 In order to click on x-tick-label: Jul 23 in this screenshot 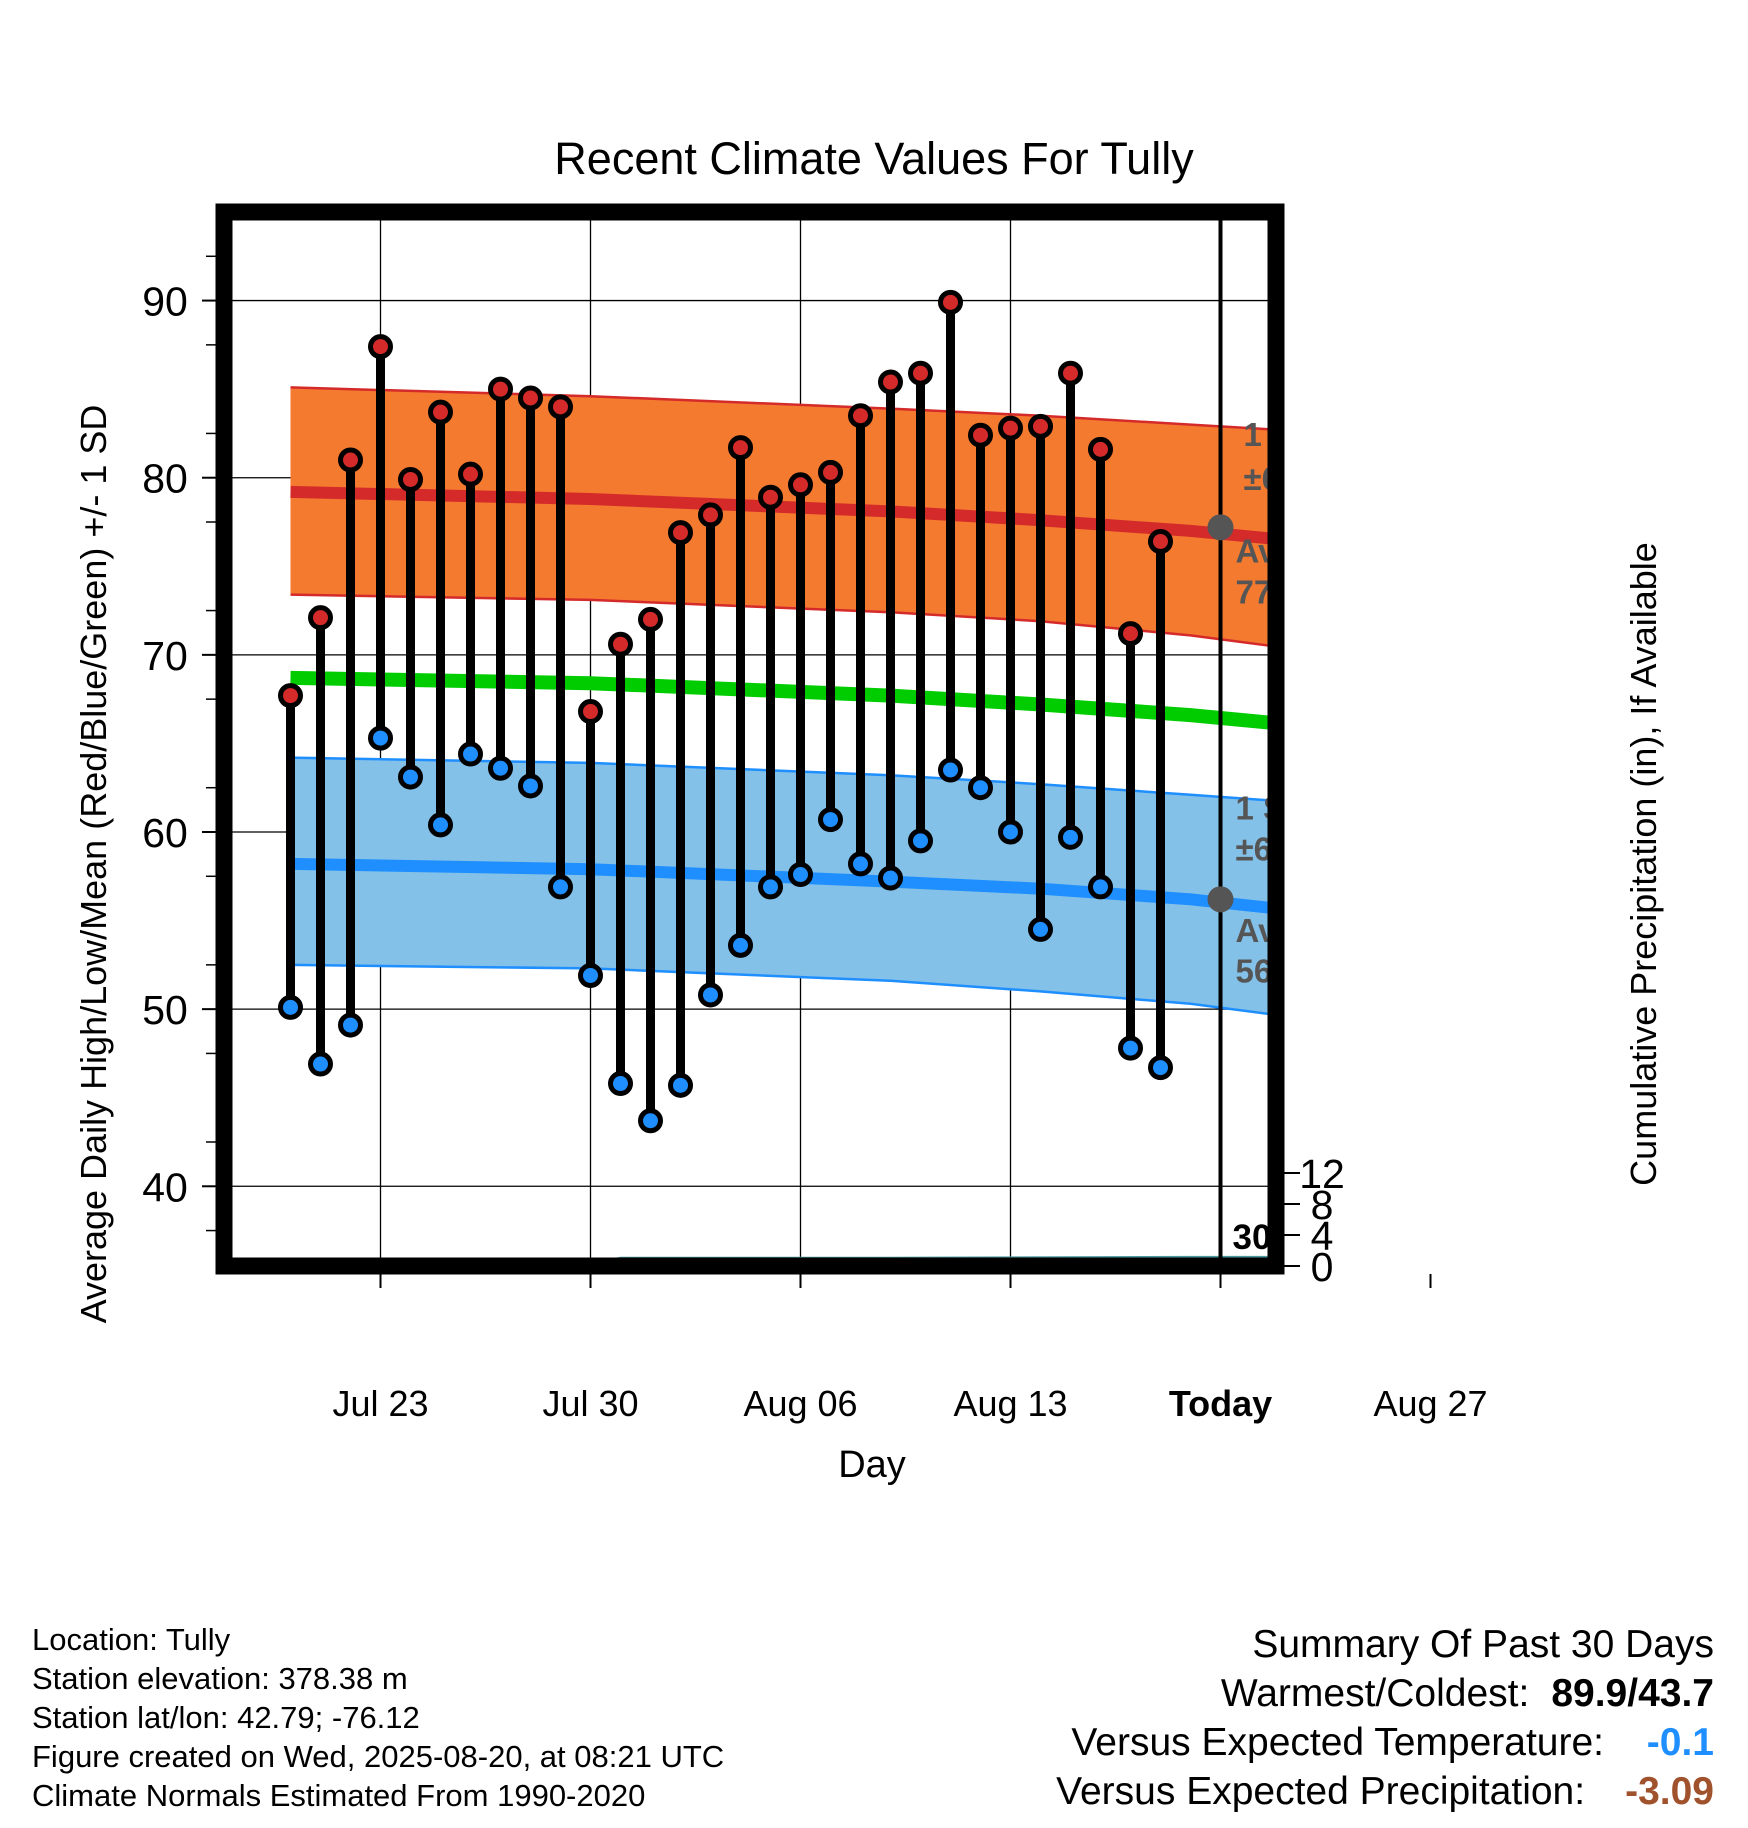, I will do `click(380, 1403)`.